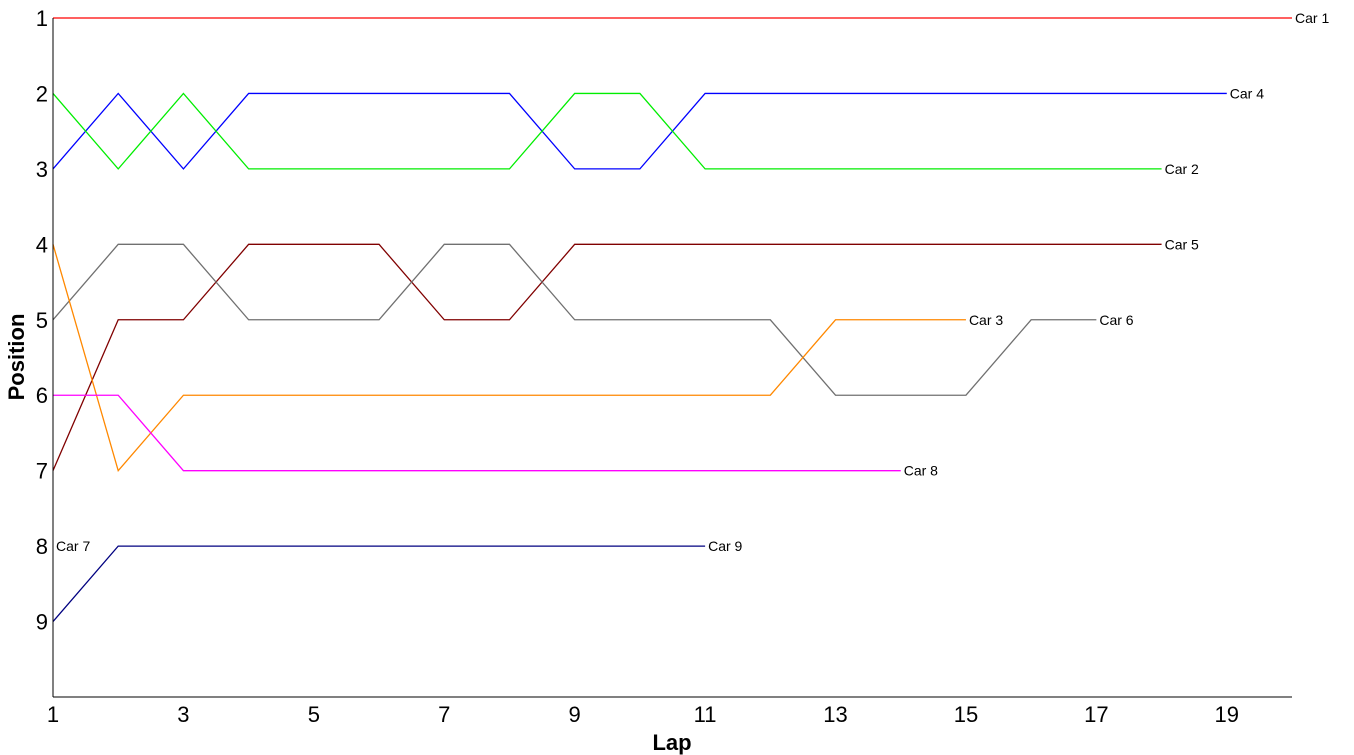  I want to click on y-tick-label: 3, so click(42, 169).